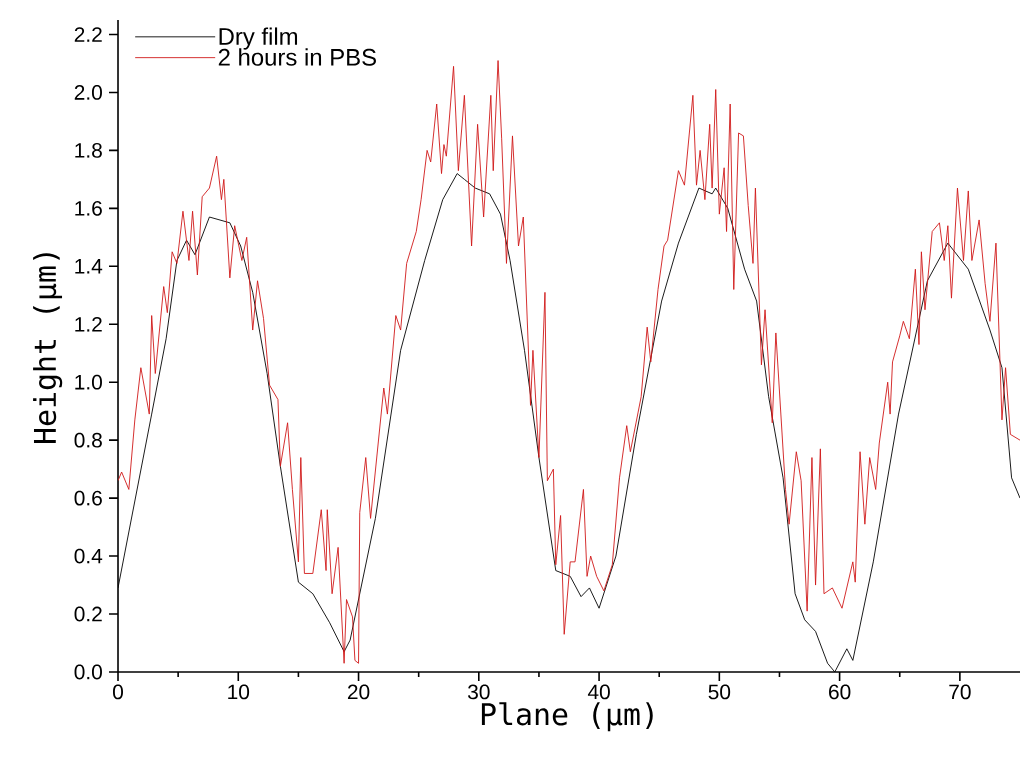 The image size is (1020, 773). What do you see at coordinates (88, 556) in the screenshot?
I see `y-tick-label: 0.4` at bounding box center [88, 556].